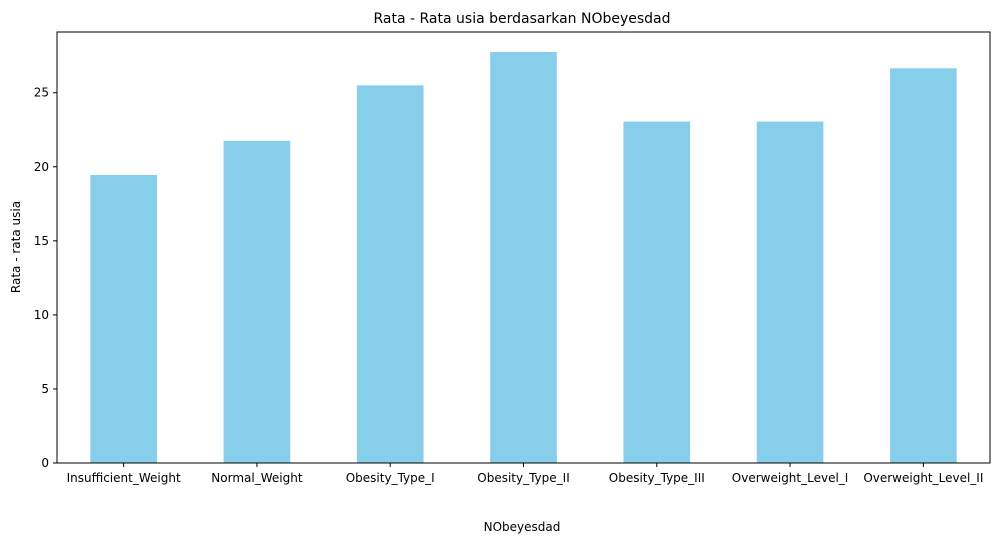 This screenshot has height=550, width=1000. Describe the element at coordinates (45, 278) in the screenshot. I see `y-ticks-group: 0 5 10 15 20 25` at that location.